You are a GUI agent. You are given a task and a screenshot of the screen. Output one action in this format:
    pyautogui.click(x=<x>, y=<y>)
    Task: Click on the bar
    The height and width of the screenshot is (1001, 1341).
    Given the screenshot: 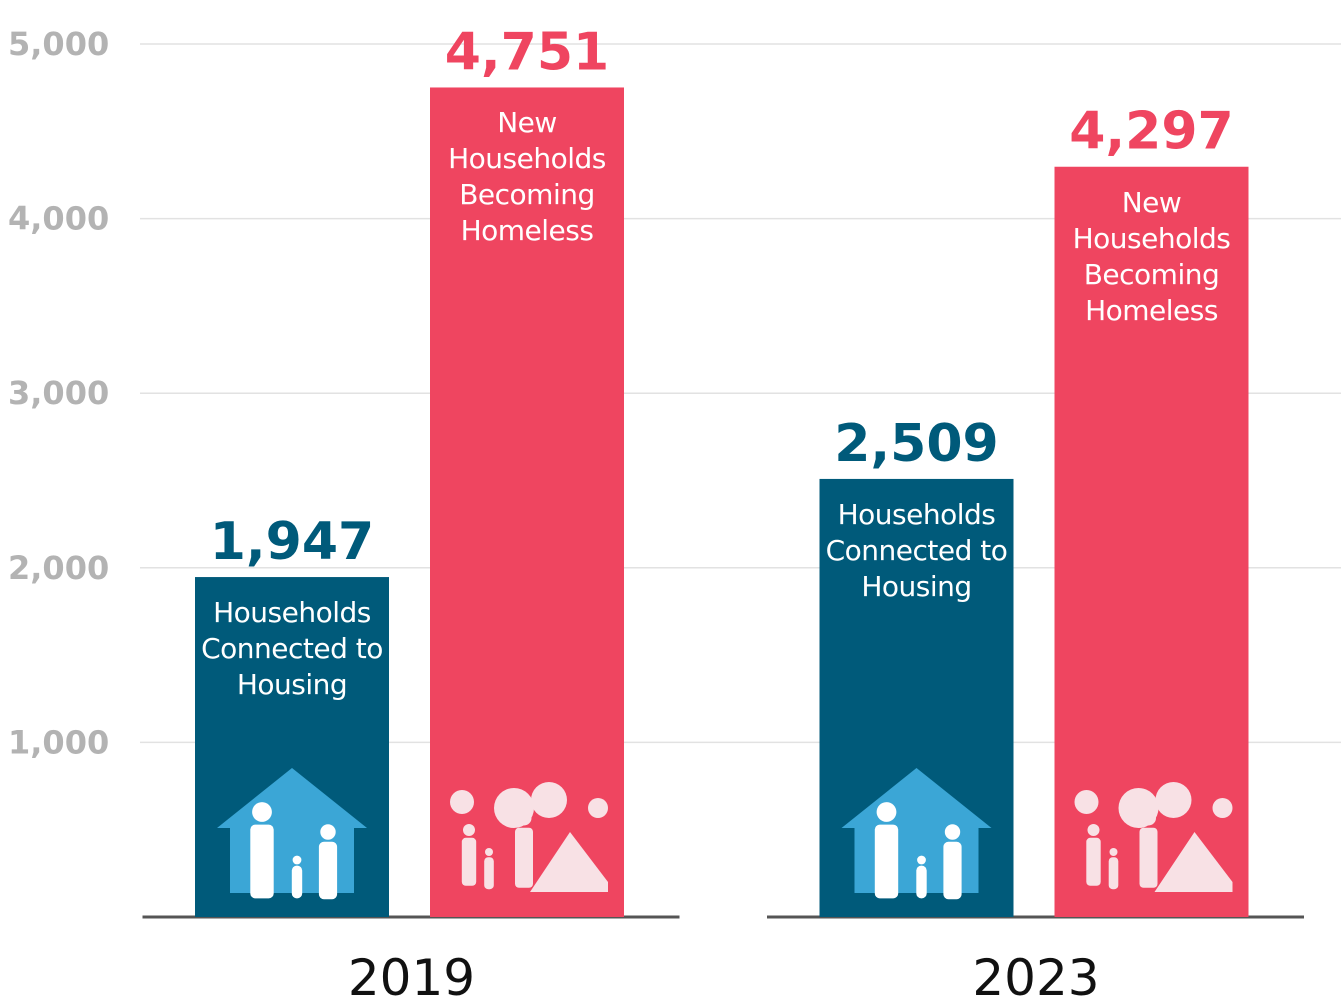 What is the action you would take?
    pyautogui.click(x=527, y=502)
    